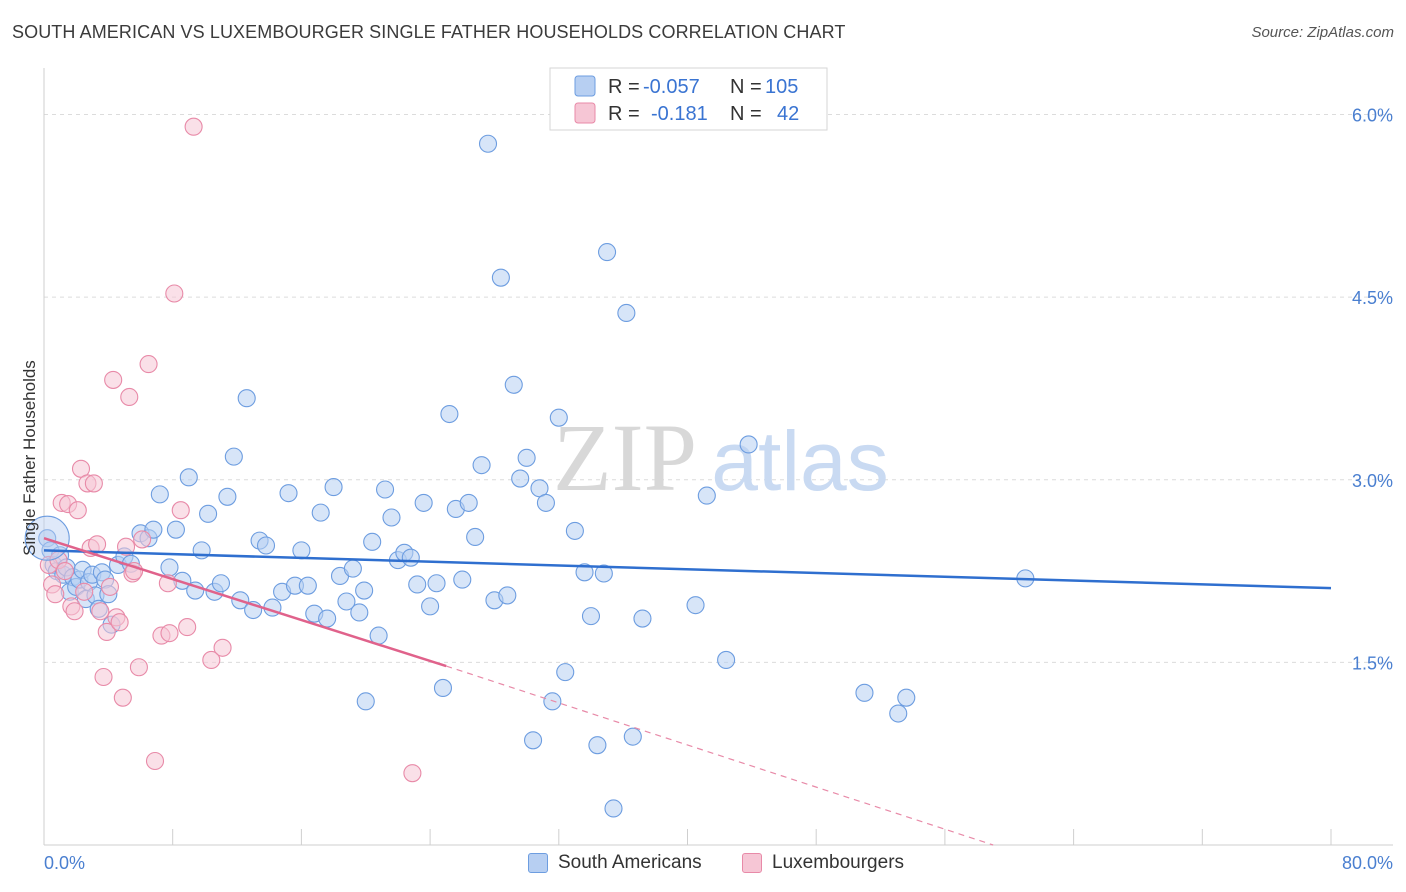 This screenshot has height=892, width=1406. What do you see at coordinates (29, 458) in the screenshot?
I see `y-axis-title: Single Father Households` at bounding box center [29, 458].